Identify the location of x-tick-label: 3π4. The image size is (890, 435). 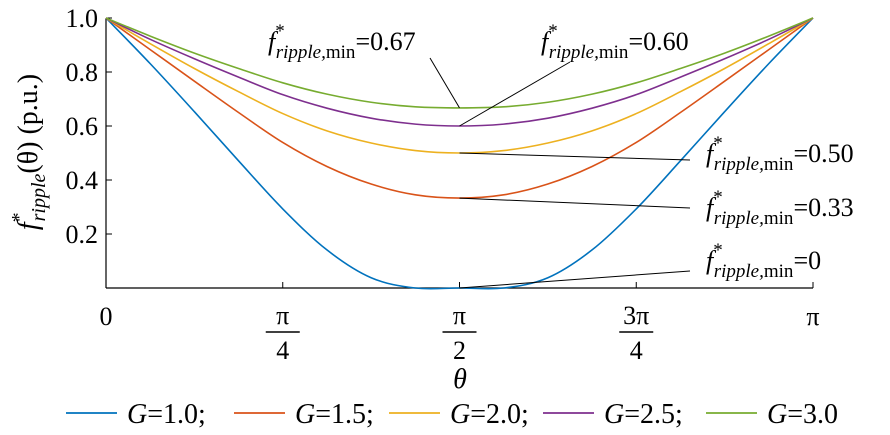
(636, 333).